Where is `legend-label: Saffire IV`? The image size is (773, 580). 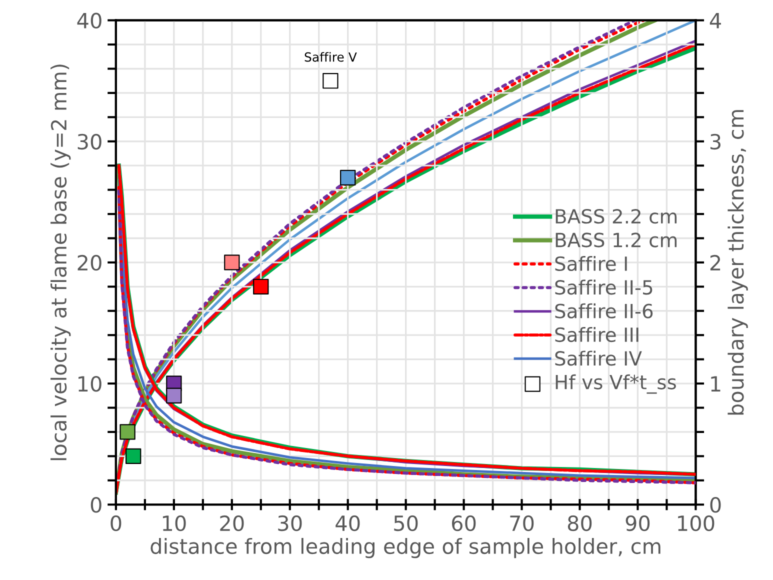
legend-label: Saffire IV is located at coordinates (598, 358).